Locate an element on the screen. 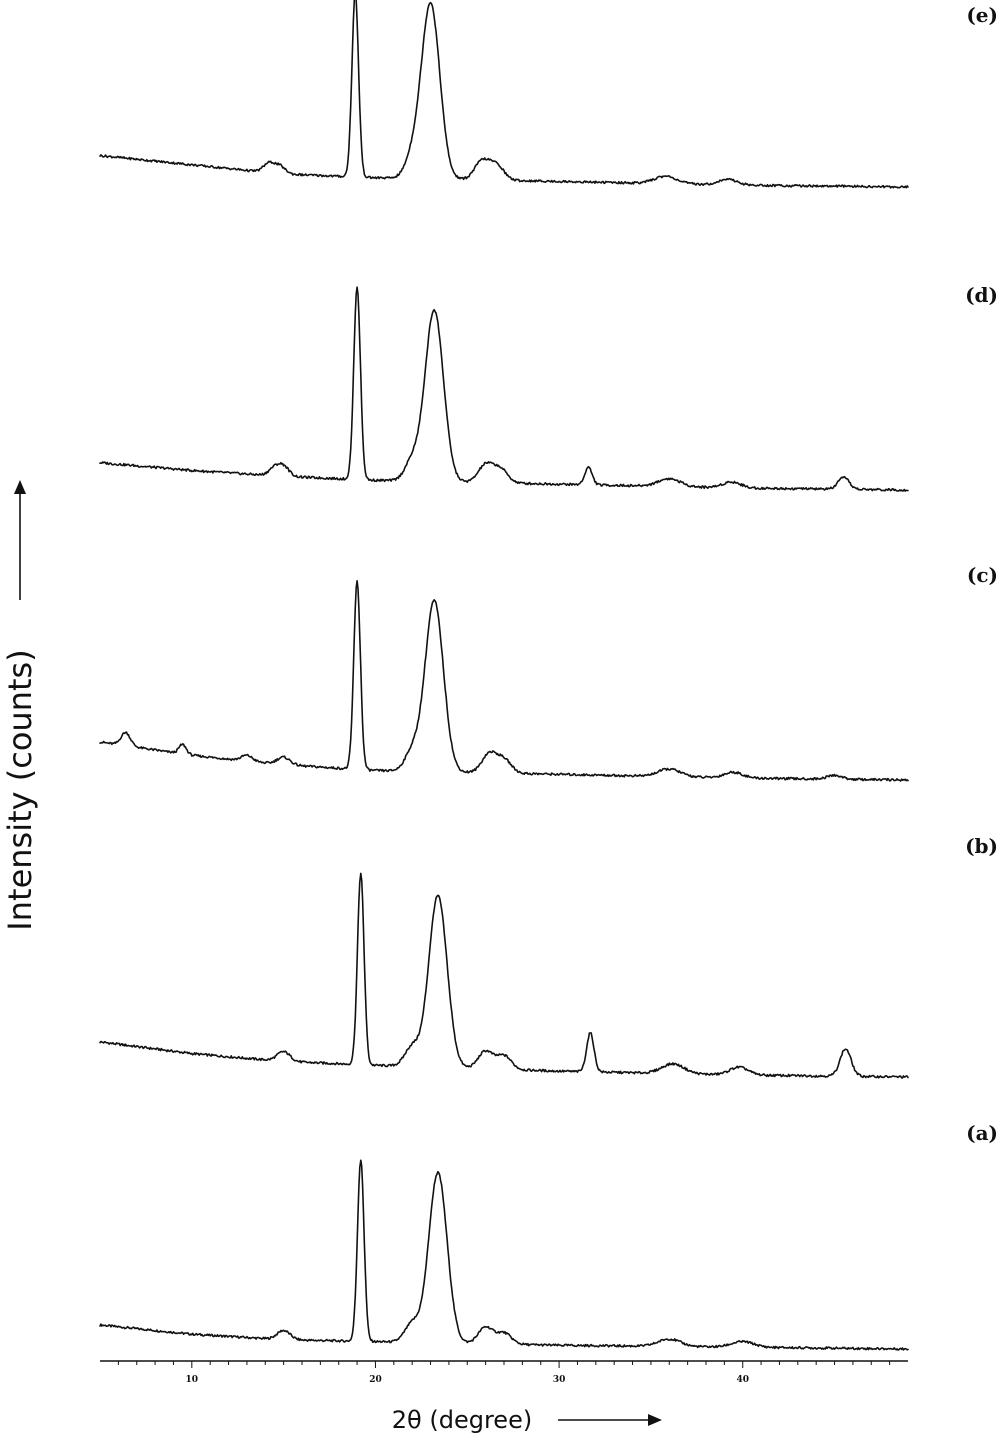 The width and height of the screenshot is (1000, 1439). x-tick-label: 10 is located at coordinates (192, 1380).